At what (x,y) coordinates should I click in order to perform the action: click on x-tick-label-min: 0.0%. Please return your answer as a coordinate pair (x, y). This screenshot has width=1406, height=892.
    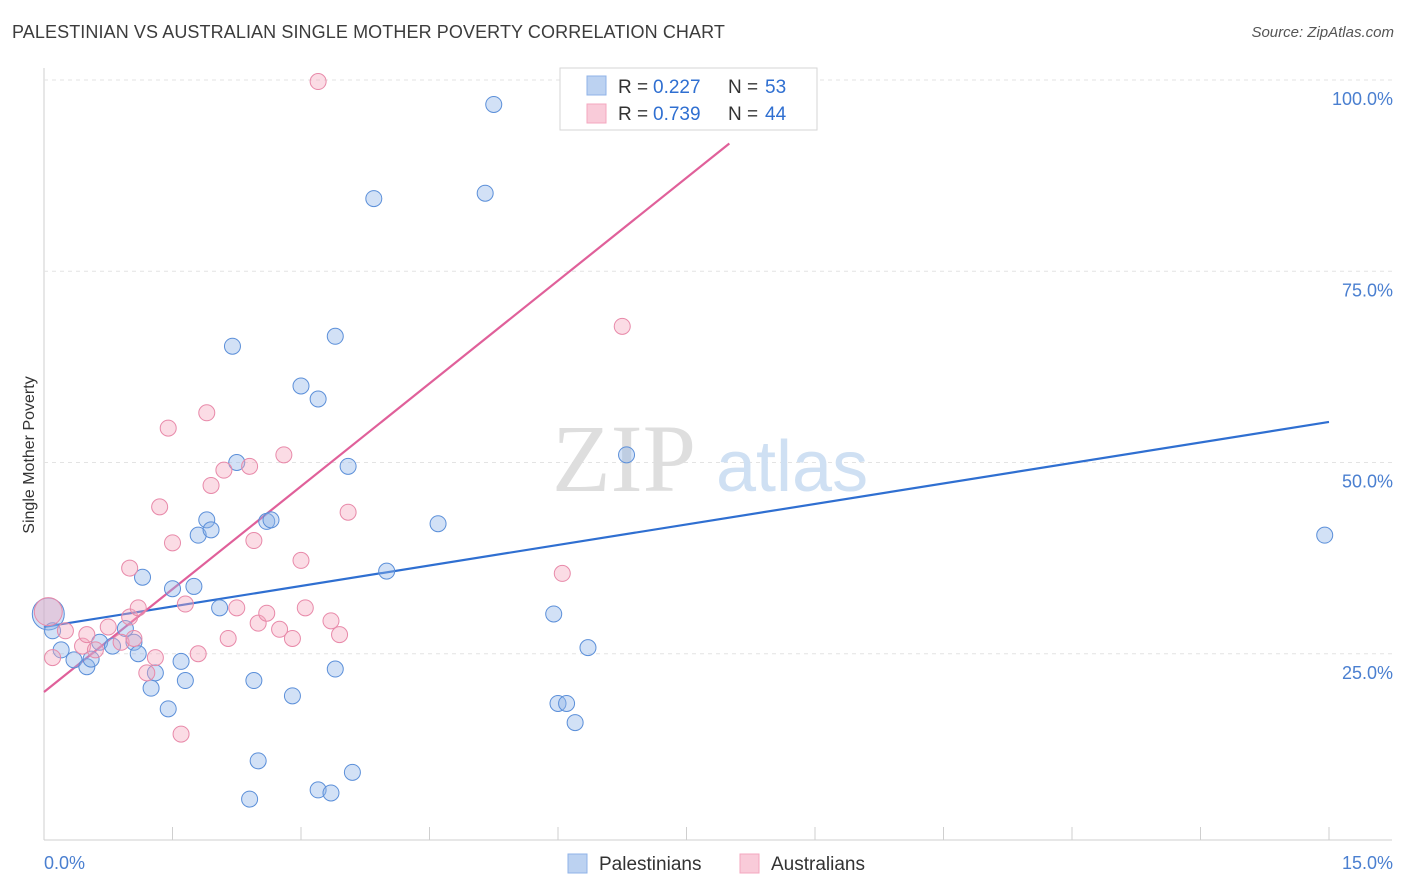
    Looking at the image, I should click on (64, 863).